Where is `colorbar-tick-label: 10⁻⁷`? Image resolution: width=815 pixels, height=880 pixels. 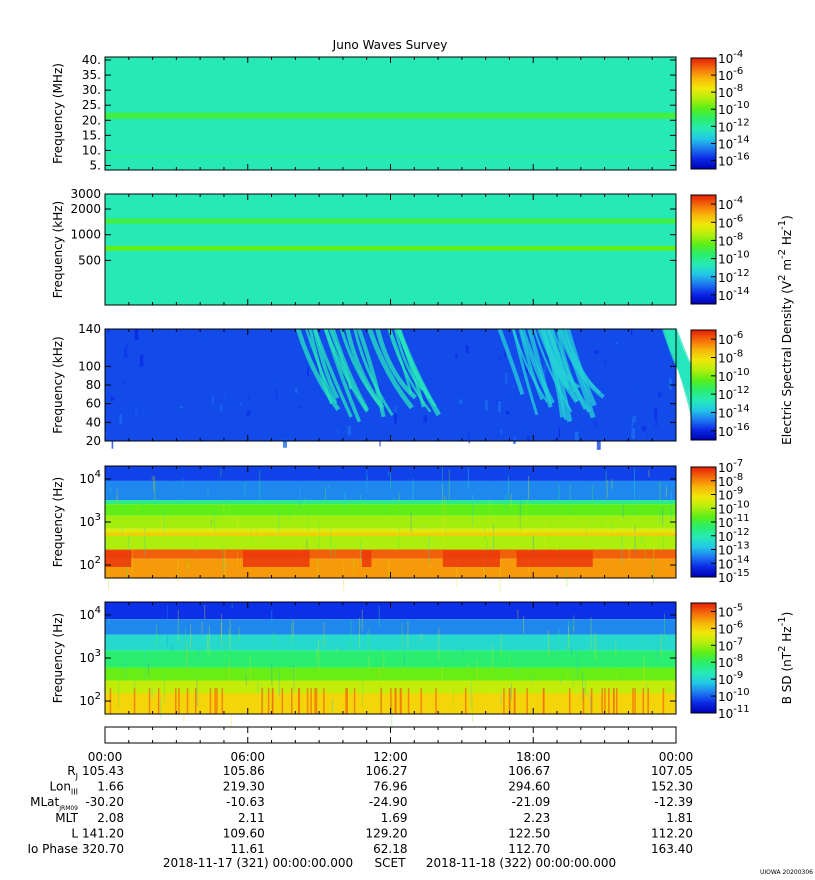 colorbar-tick-label: 10⁻⁷ is located at coordinates (730, 466).